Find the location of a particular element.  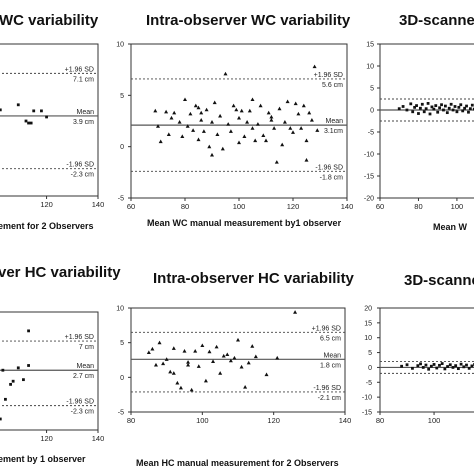

x-axis-label: Mean WC manual measurement by1 observer is located at coordinates (244, 223).